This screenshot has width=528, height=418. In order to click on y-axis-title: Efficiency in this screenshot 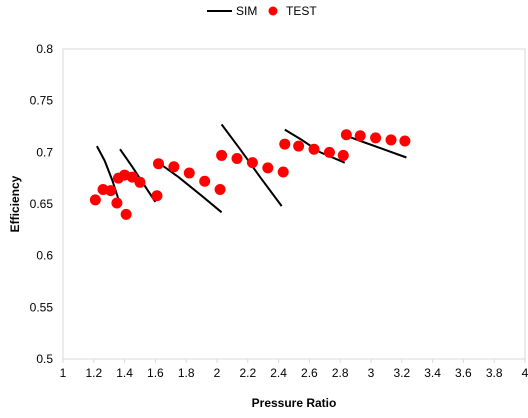, I will do `click(15, 203)`.